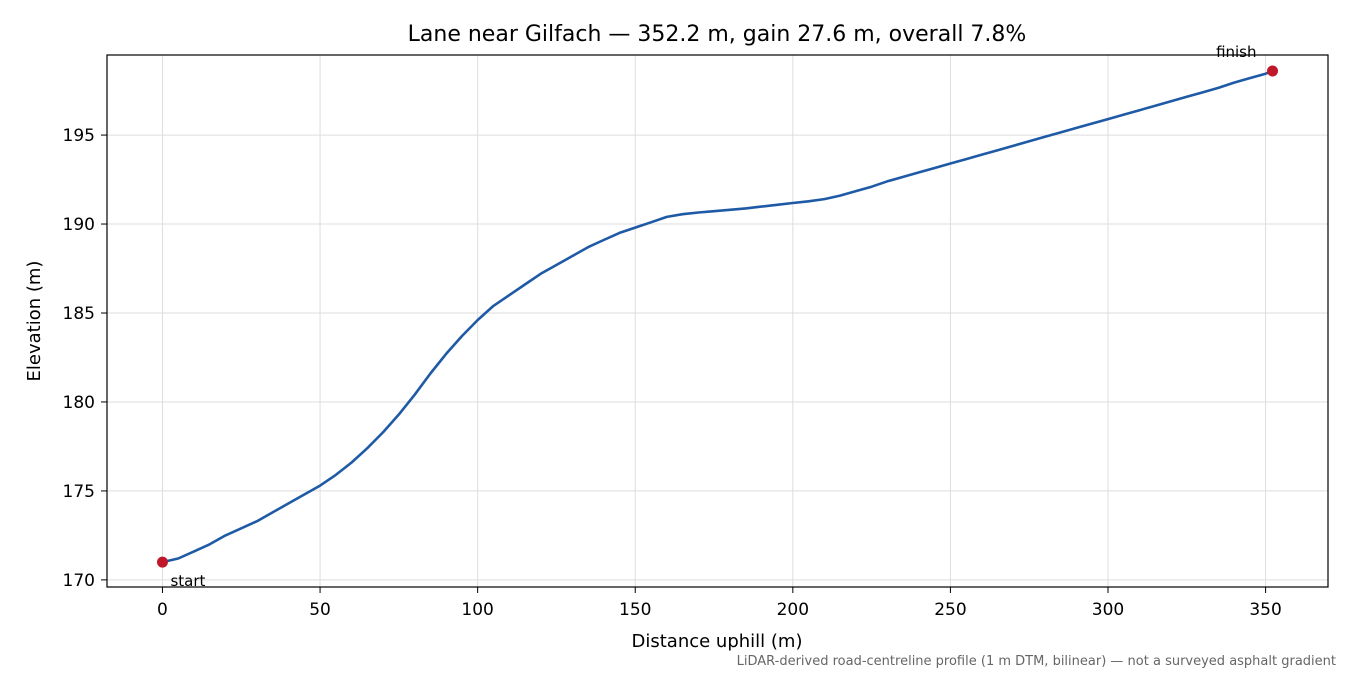  What do you see at coordinates (1273, 71) in the screenshot?
I see `finish-marker` at bounding box center [1273, 71].